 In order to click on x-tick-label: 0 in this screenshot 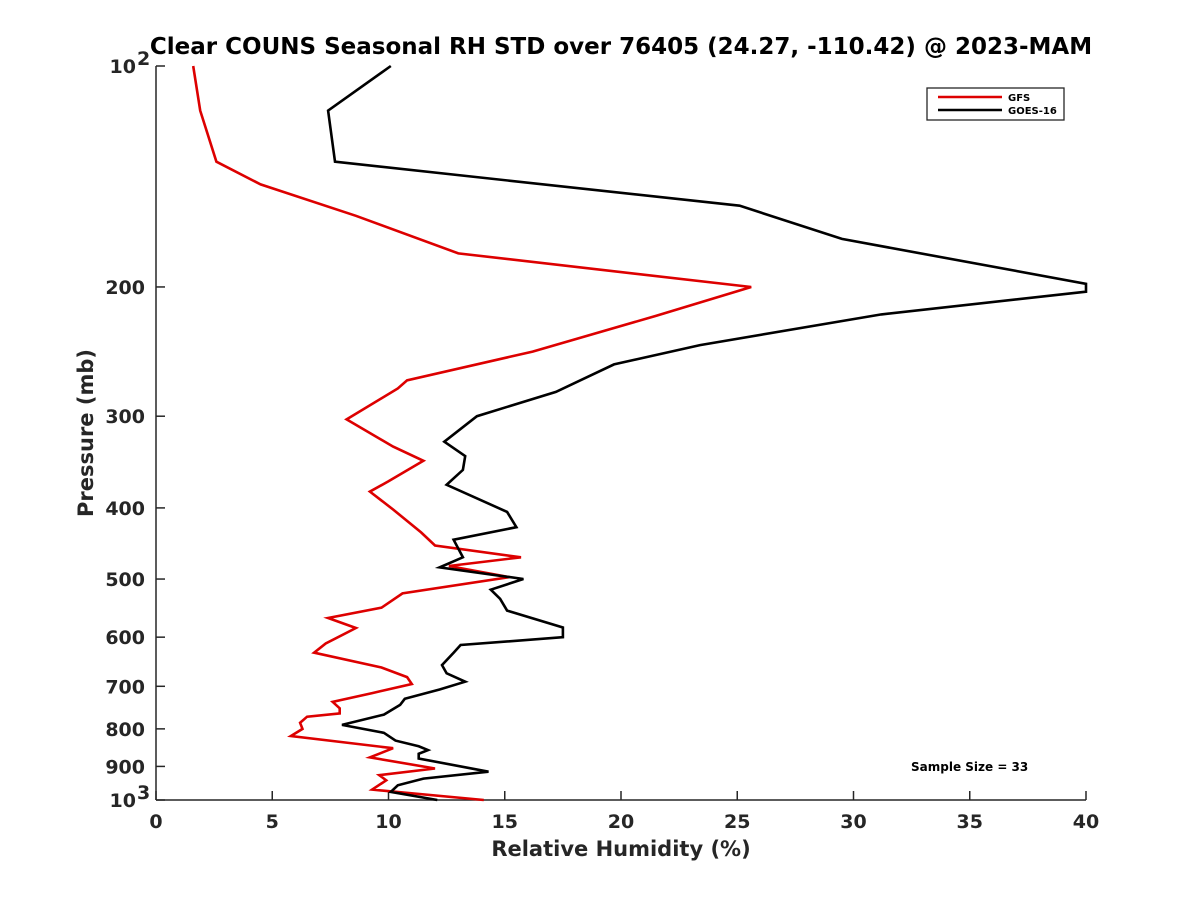, I will do `click(155, 822)`.